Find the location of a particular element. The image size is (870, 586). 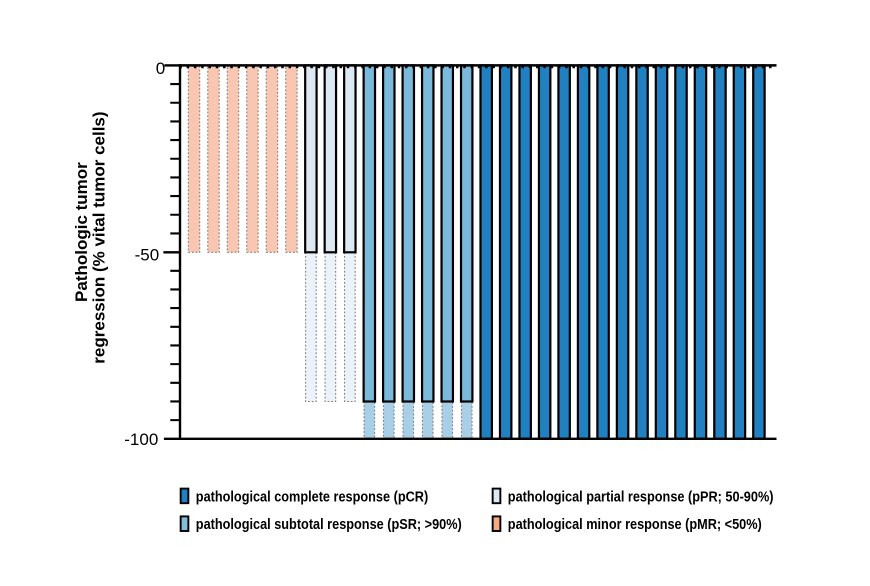

svg-text: 0 is located at coordinates (160, 68).